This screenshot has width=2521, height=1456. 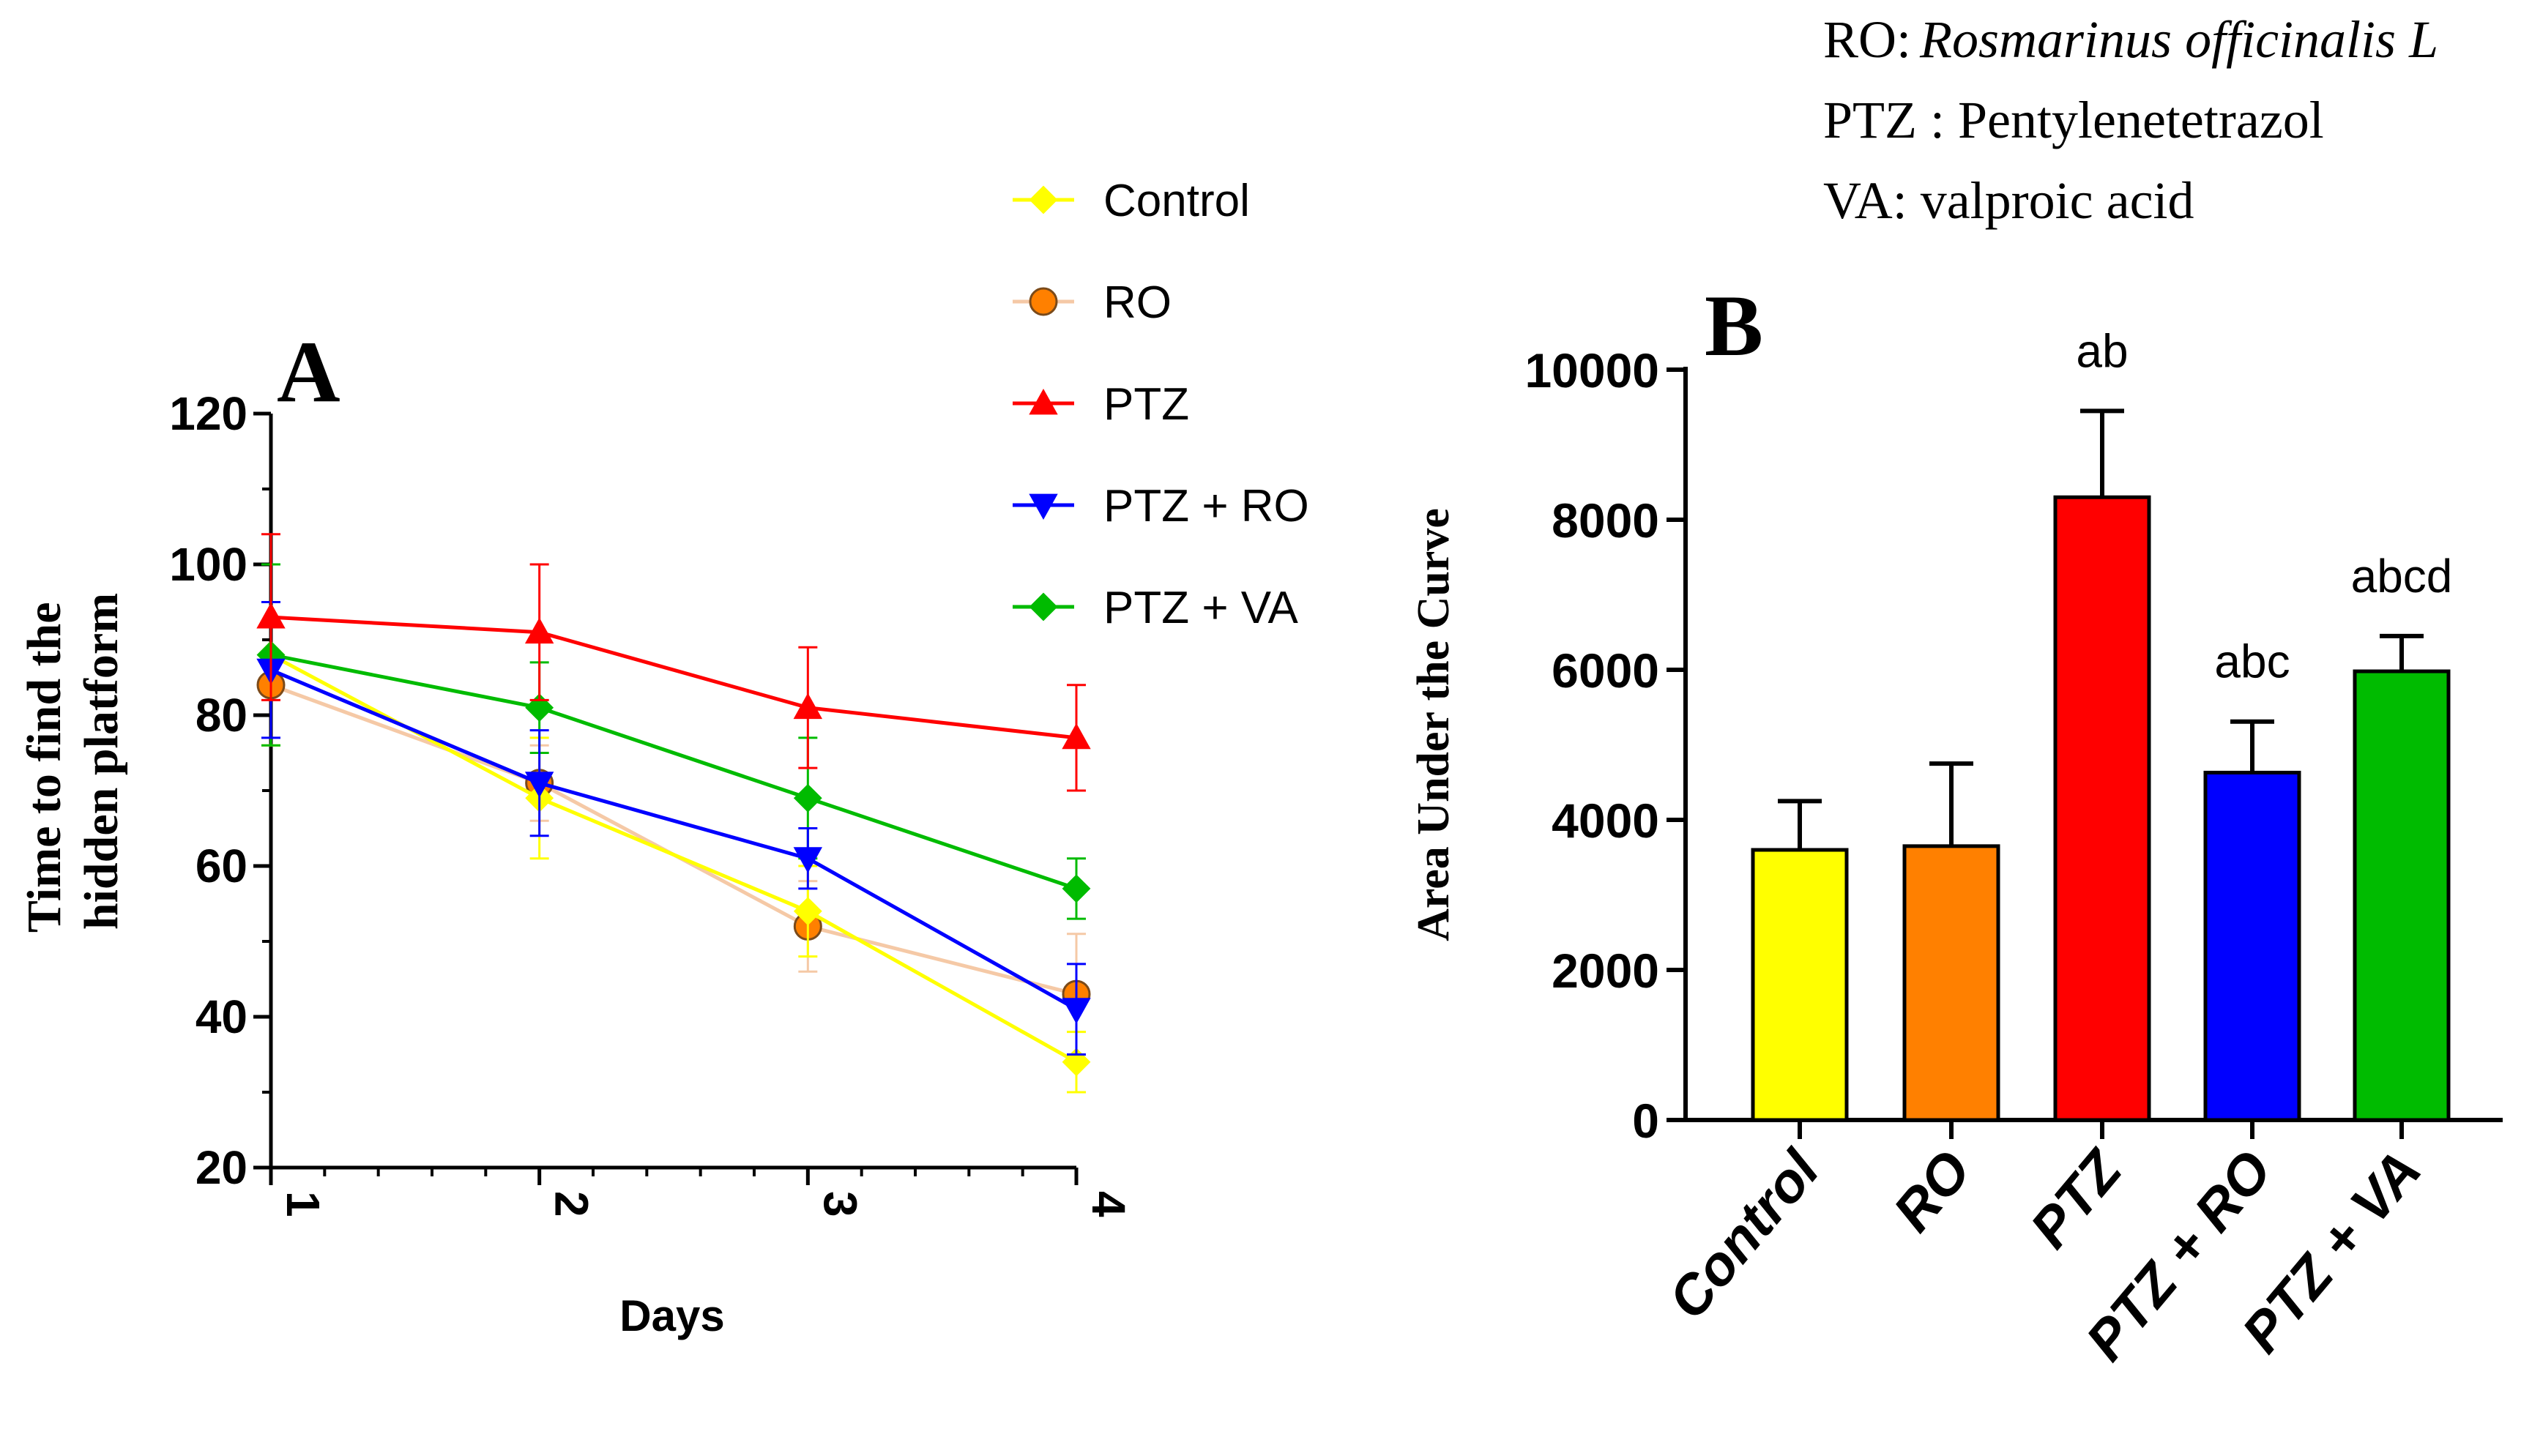 What do you see at coordinates (221, 715) in the screenshot?
I see `panel-a-y-tick-label: 80` at bounding box center [221, 715].